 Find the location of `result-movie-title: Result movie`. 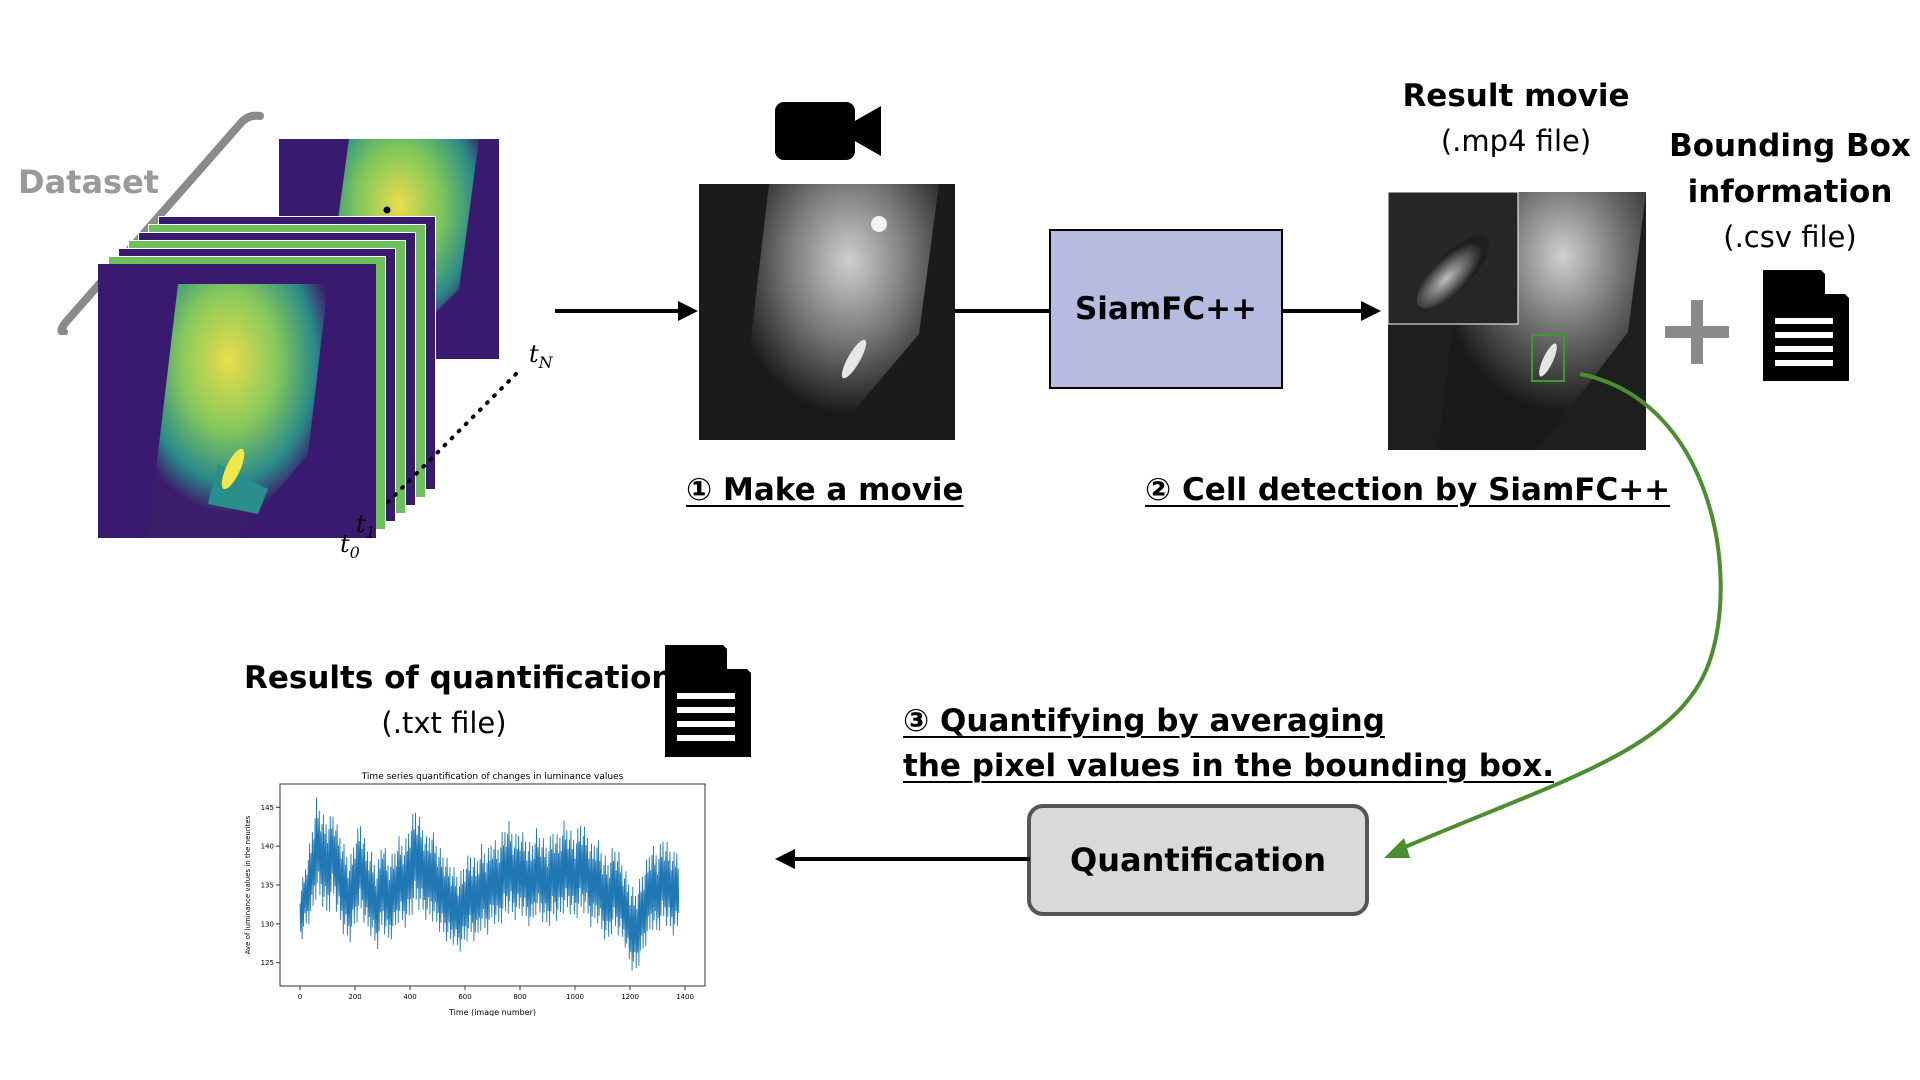

result-movie-title: Result movie is located at coordinates (1516, 96).